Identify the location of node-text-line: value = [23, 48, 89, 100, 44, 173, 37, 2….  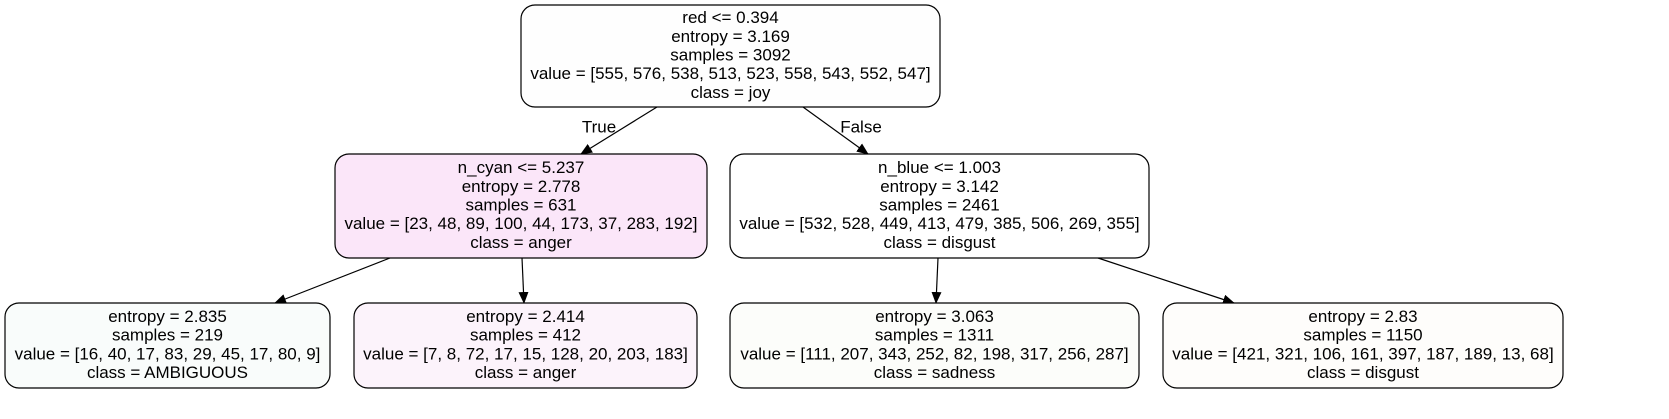
(520, 223).